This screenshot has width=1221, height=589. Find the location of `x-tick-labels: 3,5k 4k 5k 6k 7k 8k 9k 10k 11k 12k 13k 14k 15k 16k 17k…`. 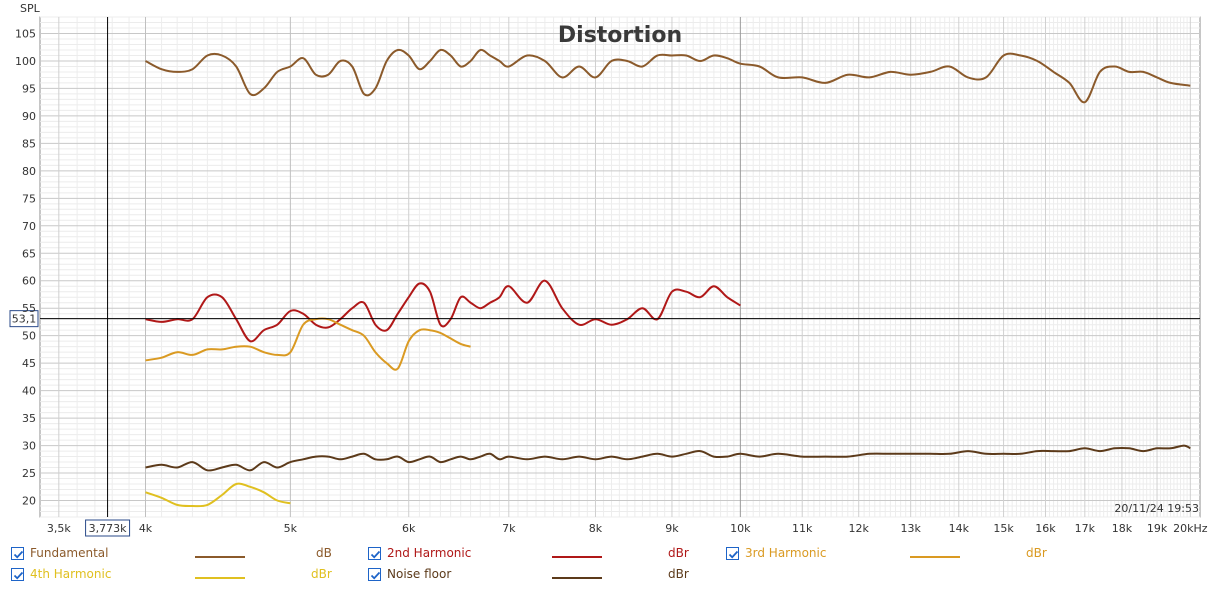

x-tick-labels: 3,5k 4k 5k 6k 7k 8k 9k 10k 11k 12k 13k 14k 15k 16k 17k… is located at coordinates (627, 528).